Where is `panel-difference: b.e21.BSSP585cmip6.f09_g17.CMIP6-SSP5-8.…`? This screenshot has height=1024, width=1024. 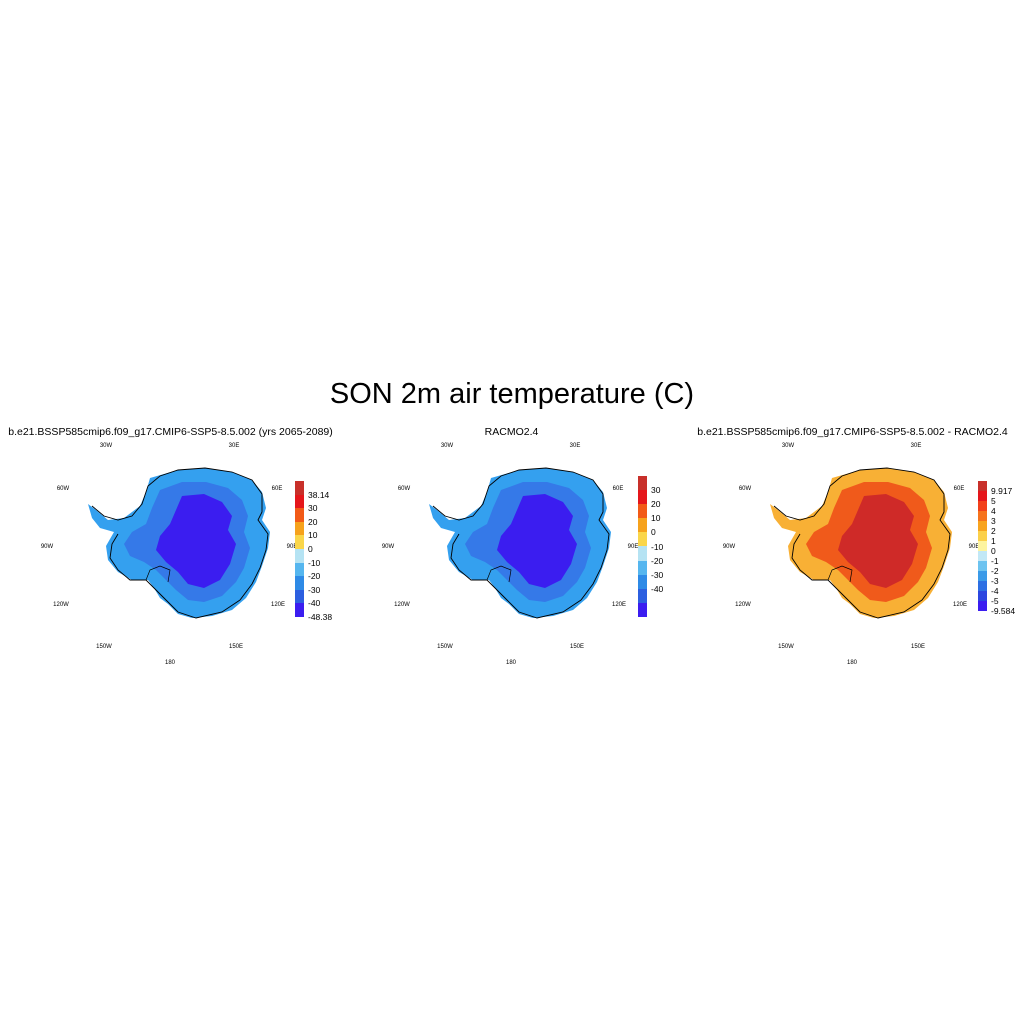
panel-difference: b.e21.BSSP585cmip6.f09_g17.CMIP6-SSP5-8.… is located at coordinates (852, 550).